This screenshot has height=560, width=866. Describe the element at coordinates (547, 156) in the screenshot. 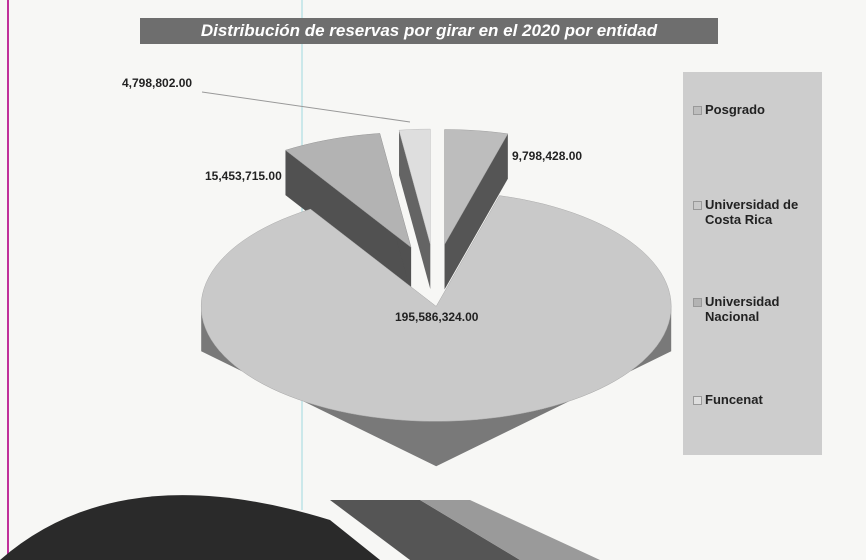

I see `data-label: 9,798,428.00` at that location.